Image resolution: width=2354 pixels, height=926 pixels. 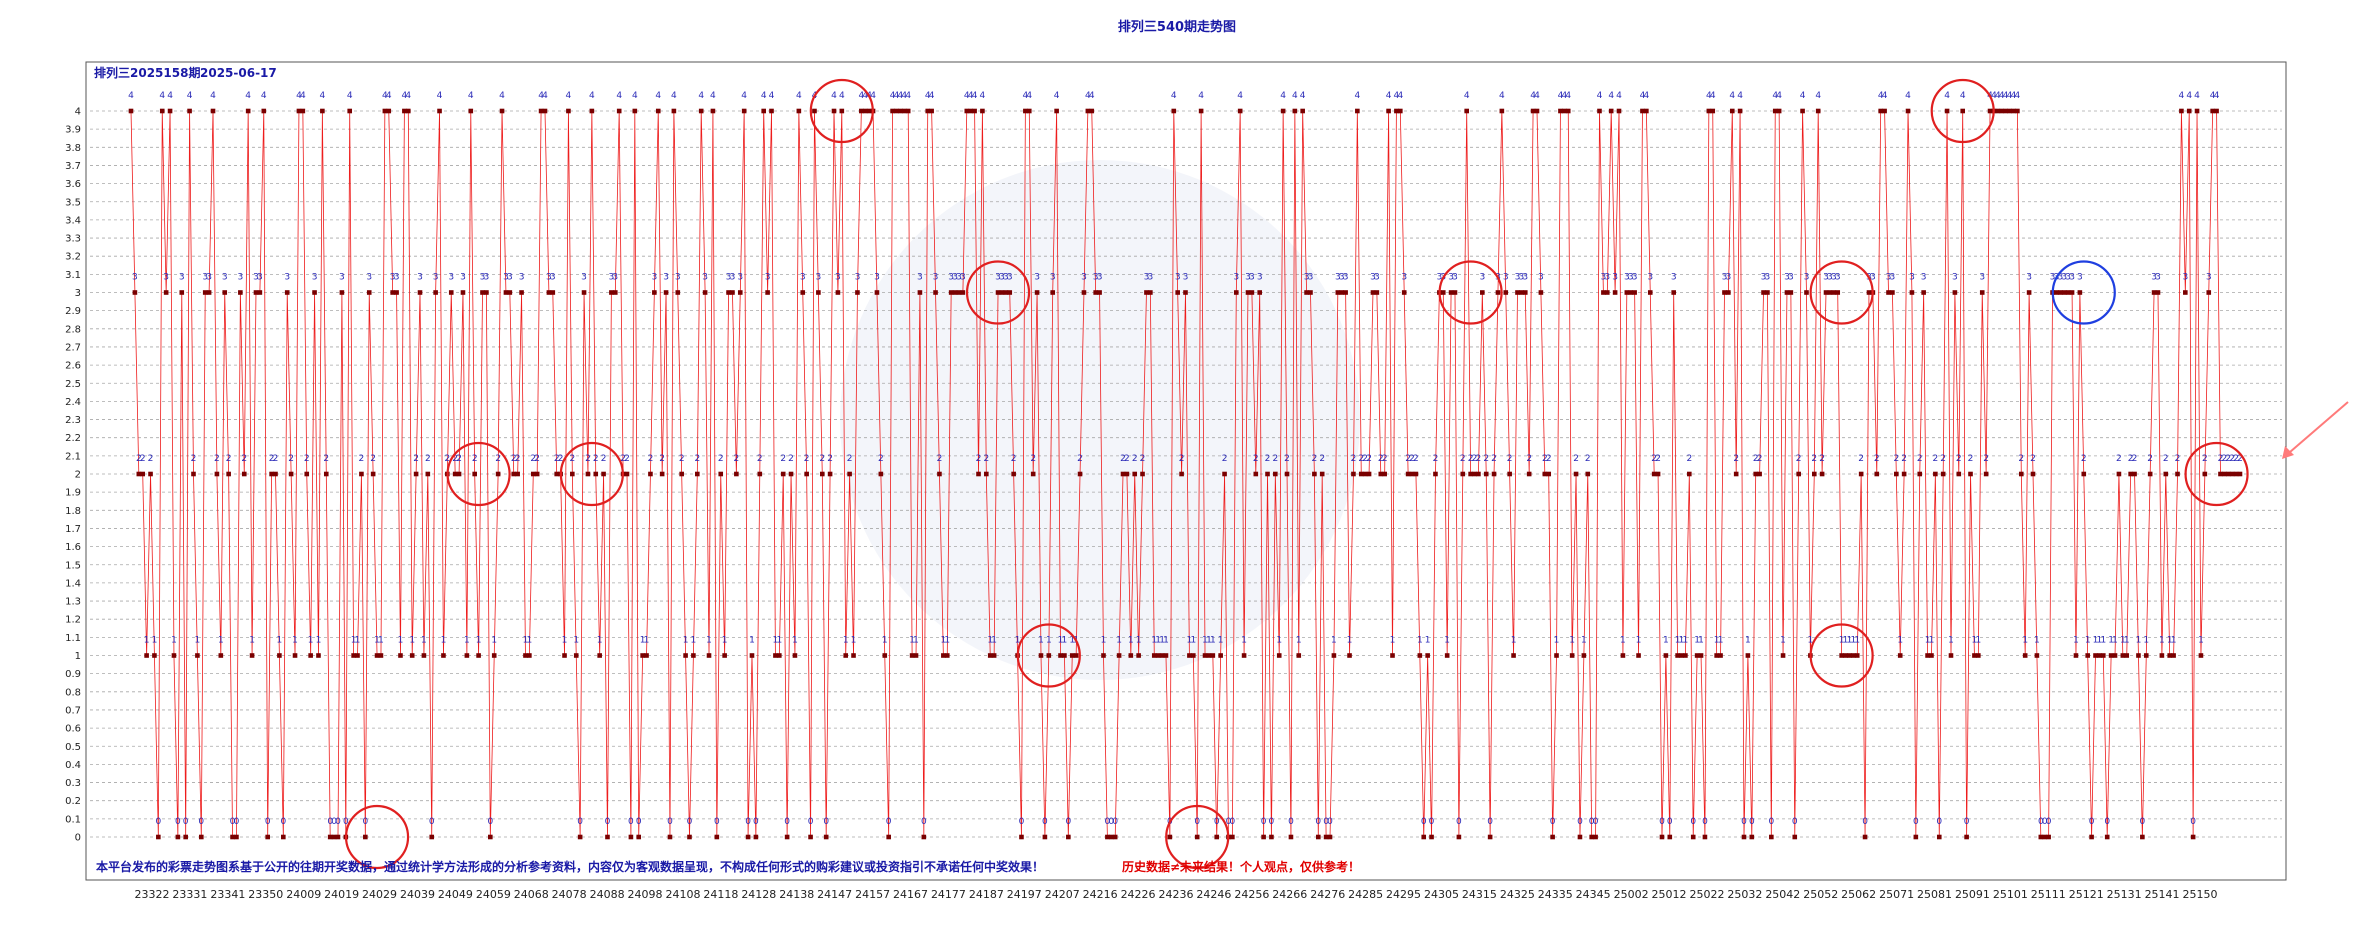 I want to click on x-tick-label: 24167, so click(x=910, y=894).